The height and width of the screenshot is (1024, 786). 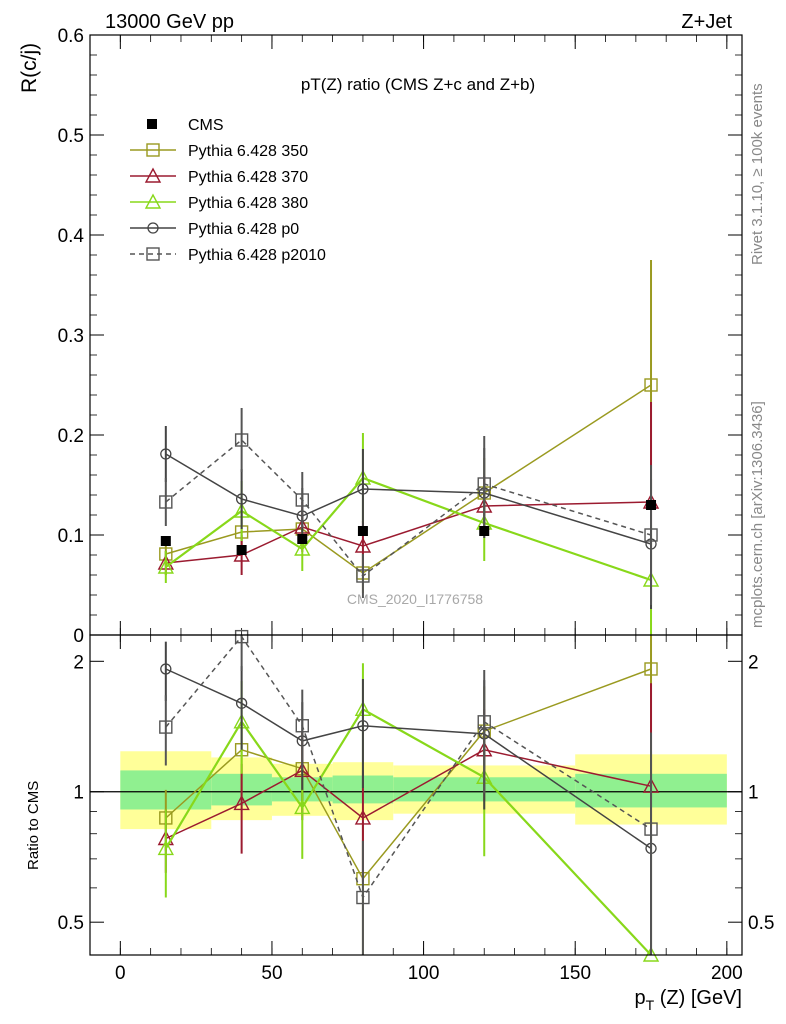 What do you see at coordinates (120, 973) in the screenshot?
I see `xtick-label-0: 0` at bounding box center [120, 973].